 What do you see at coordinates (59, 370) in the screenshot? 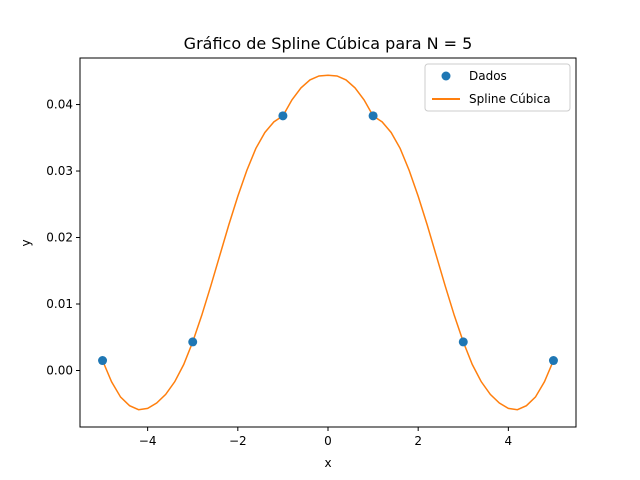
I see `y-tick-label: 0.00` at bounding box center [59, 370].